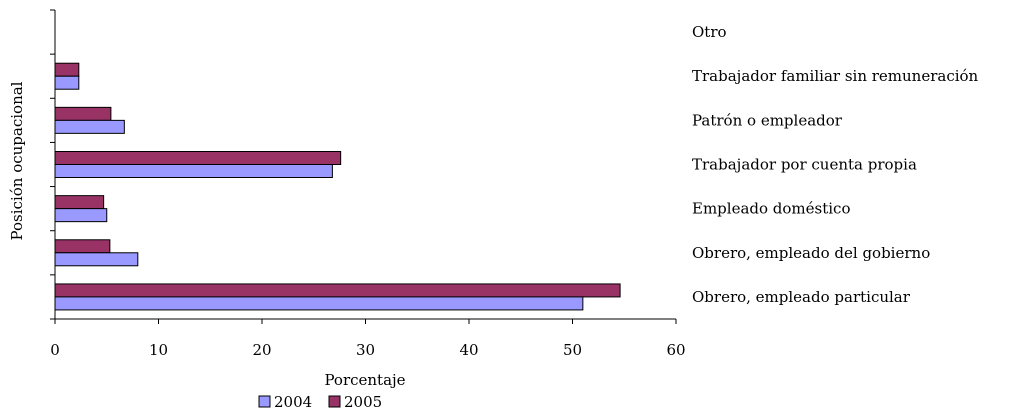  What do you see at coordinates (52, 164) in the screenshot?
I see `y-axis-ticks` at bounding box center [52, 164].